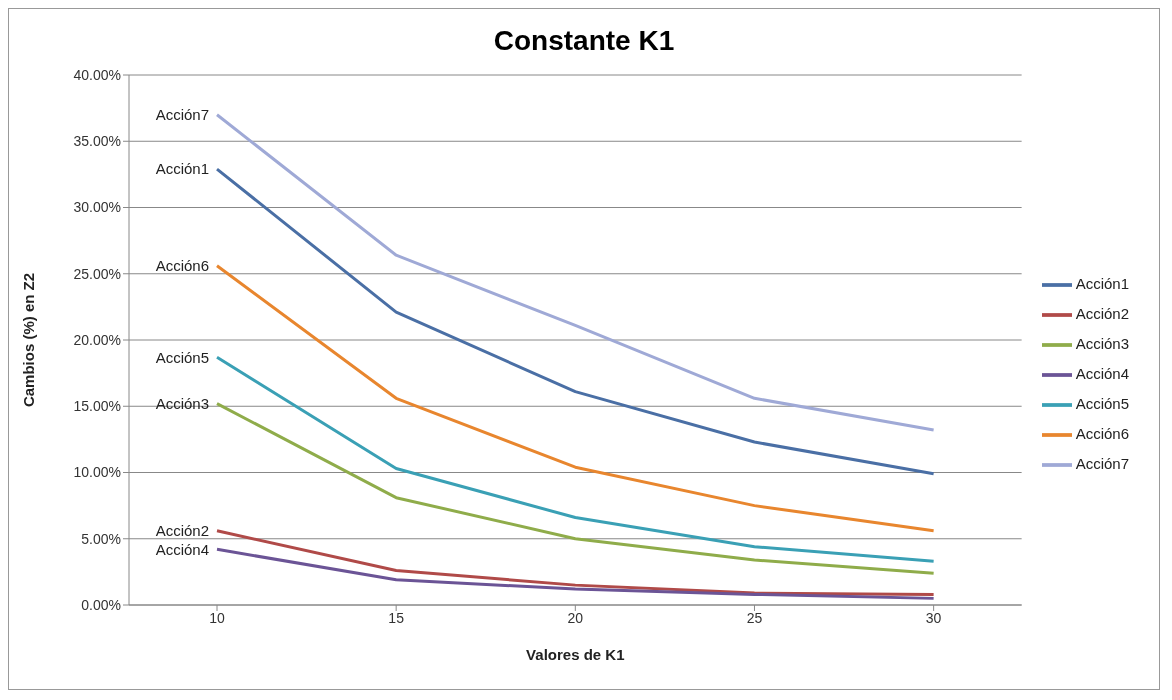  What do you see at coordinates (182, 357) in the screenshot?
I see `annotation: Acción5` at bounding box center [182, 357].